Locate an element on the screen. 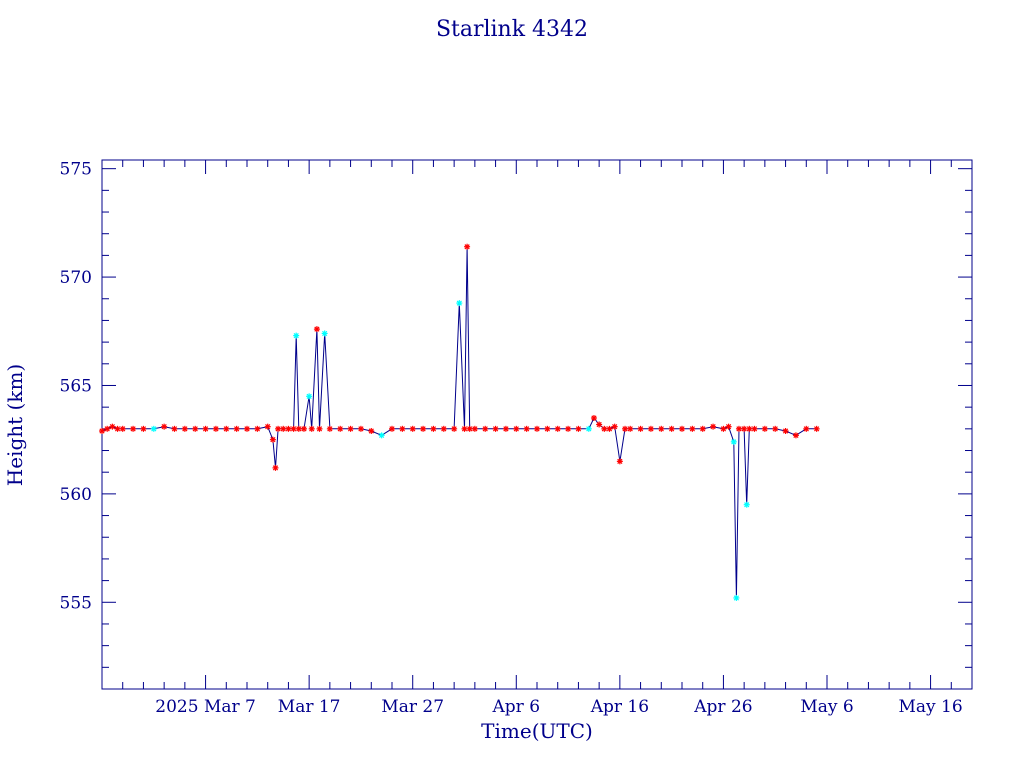 Image resolution: width=1024 pixels, height=768 pixels. y-tick-label: 575 is located at coordinates (76, 170).